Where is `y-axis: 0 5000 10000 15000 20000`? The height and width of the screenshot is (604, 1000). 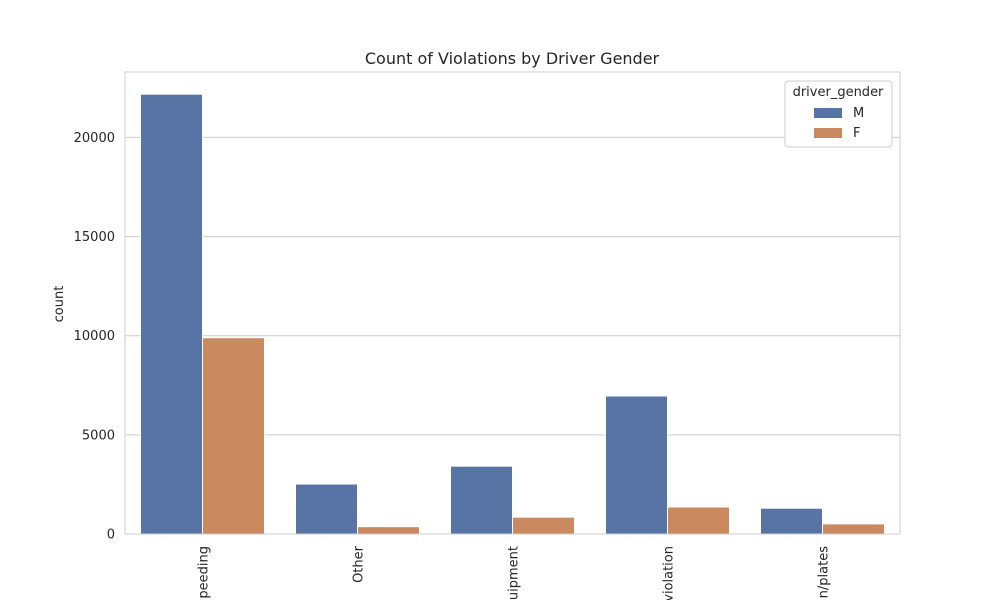
y-axis: 0 5000 10000 15000 20000 is located at coordinates (94, 337).